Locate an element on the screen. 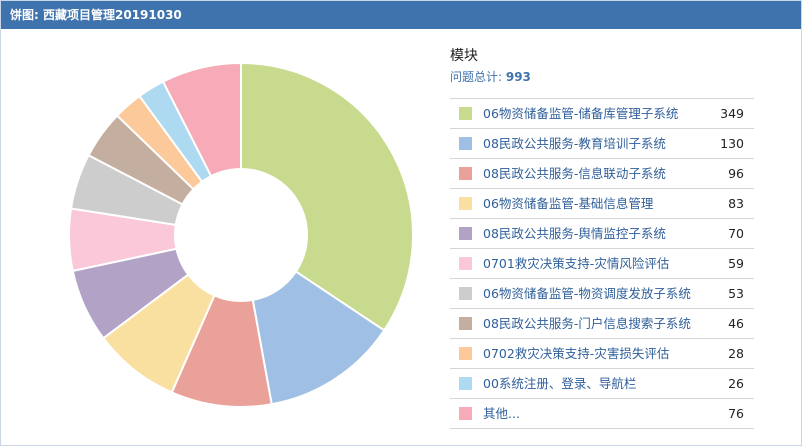 This screenshot has height=446, width=802. legend-item: 06物资储备监管-物资调度发放子系统 53 is located at coordinates (602, 294).